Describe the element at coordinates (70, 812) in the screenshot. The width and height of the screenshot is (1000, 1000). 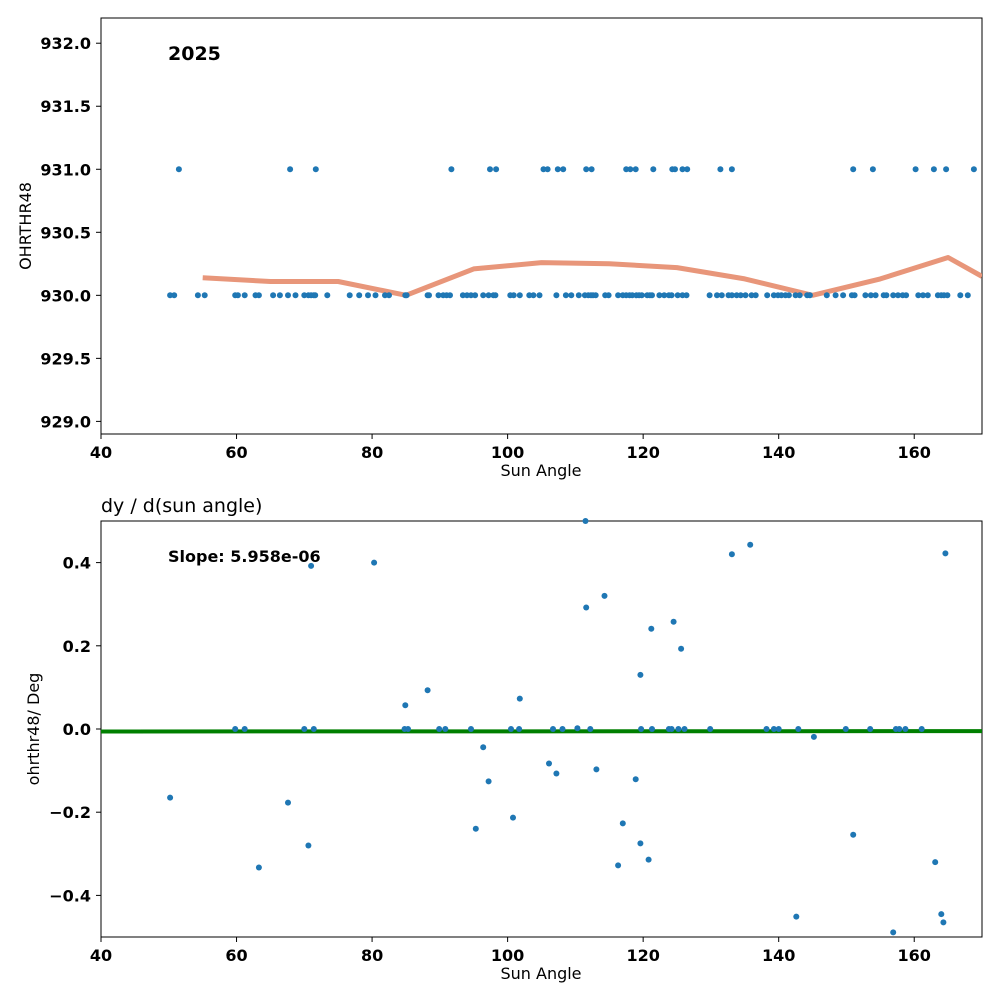
I see `y-tick-label: −0.2` at that location.